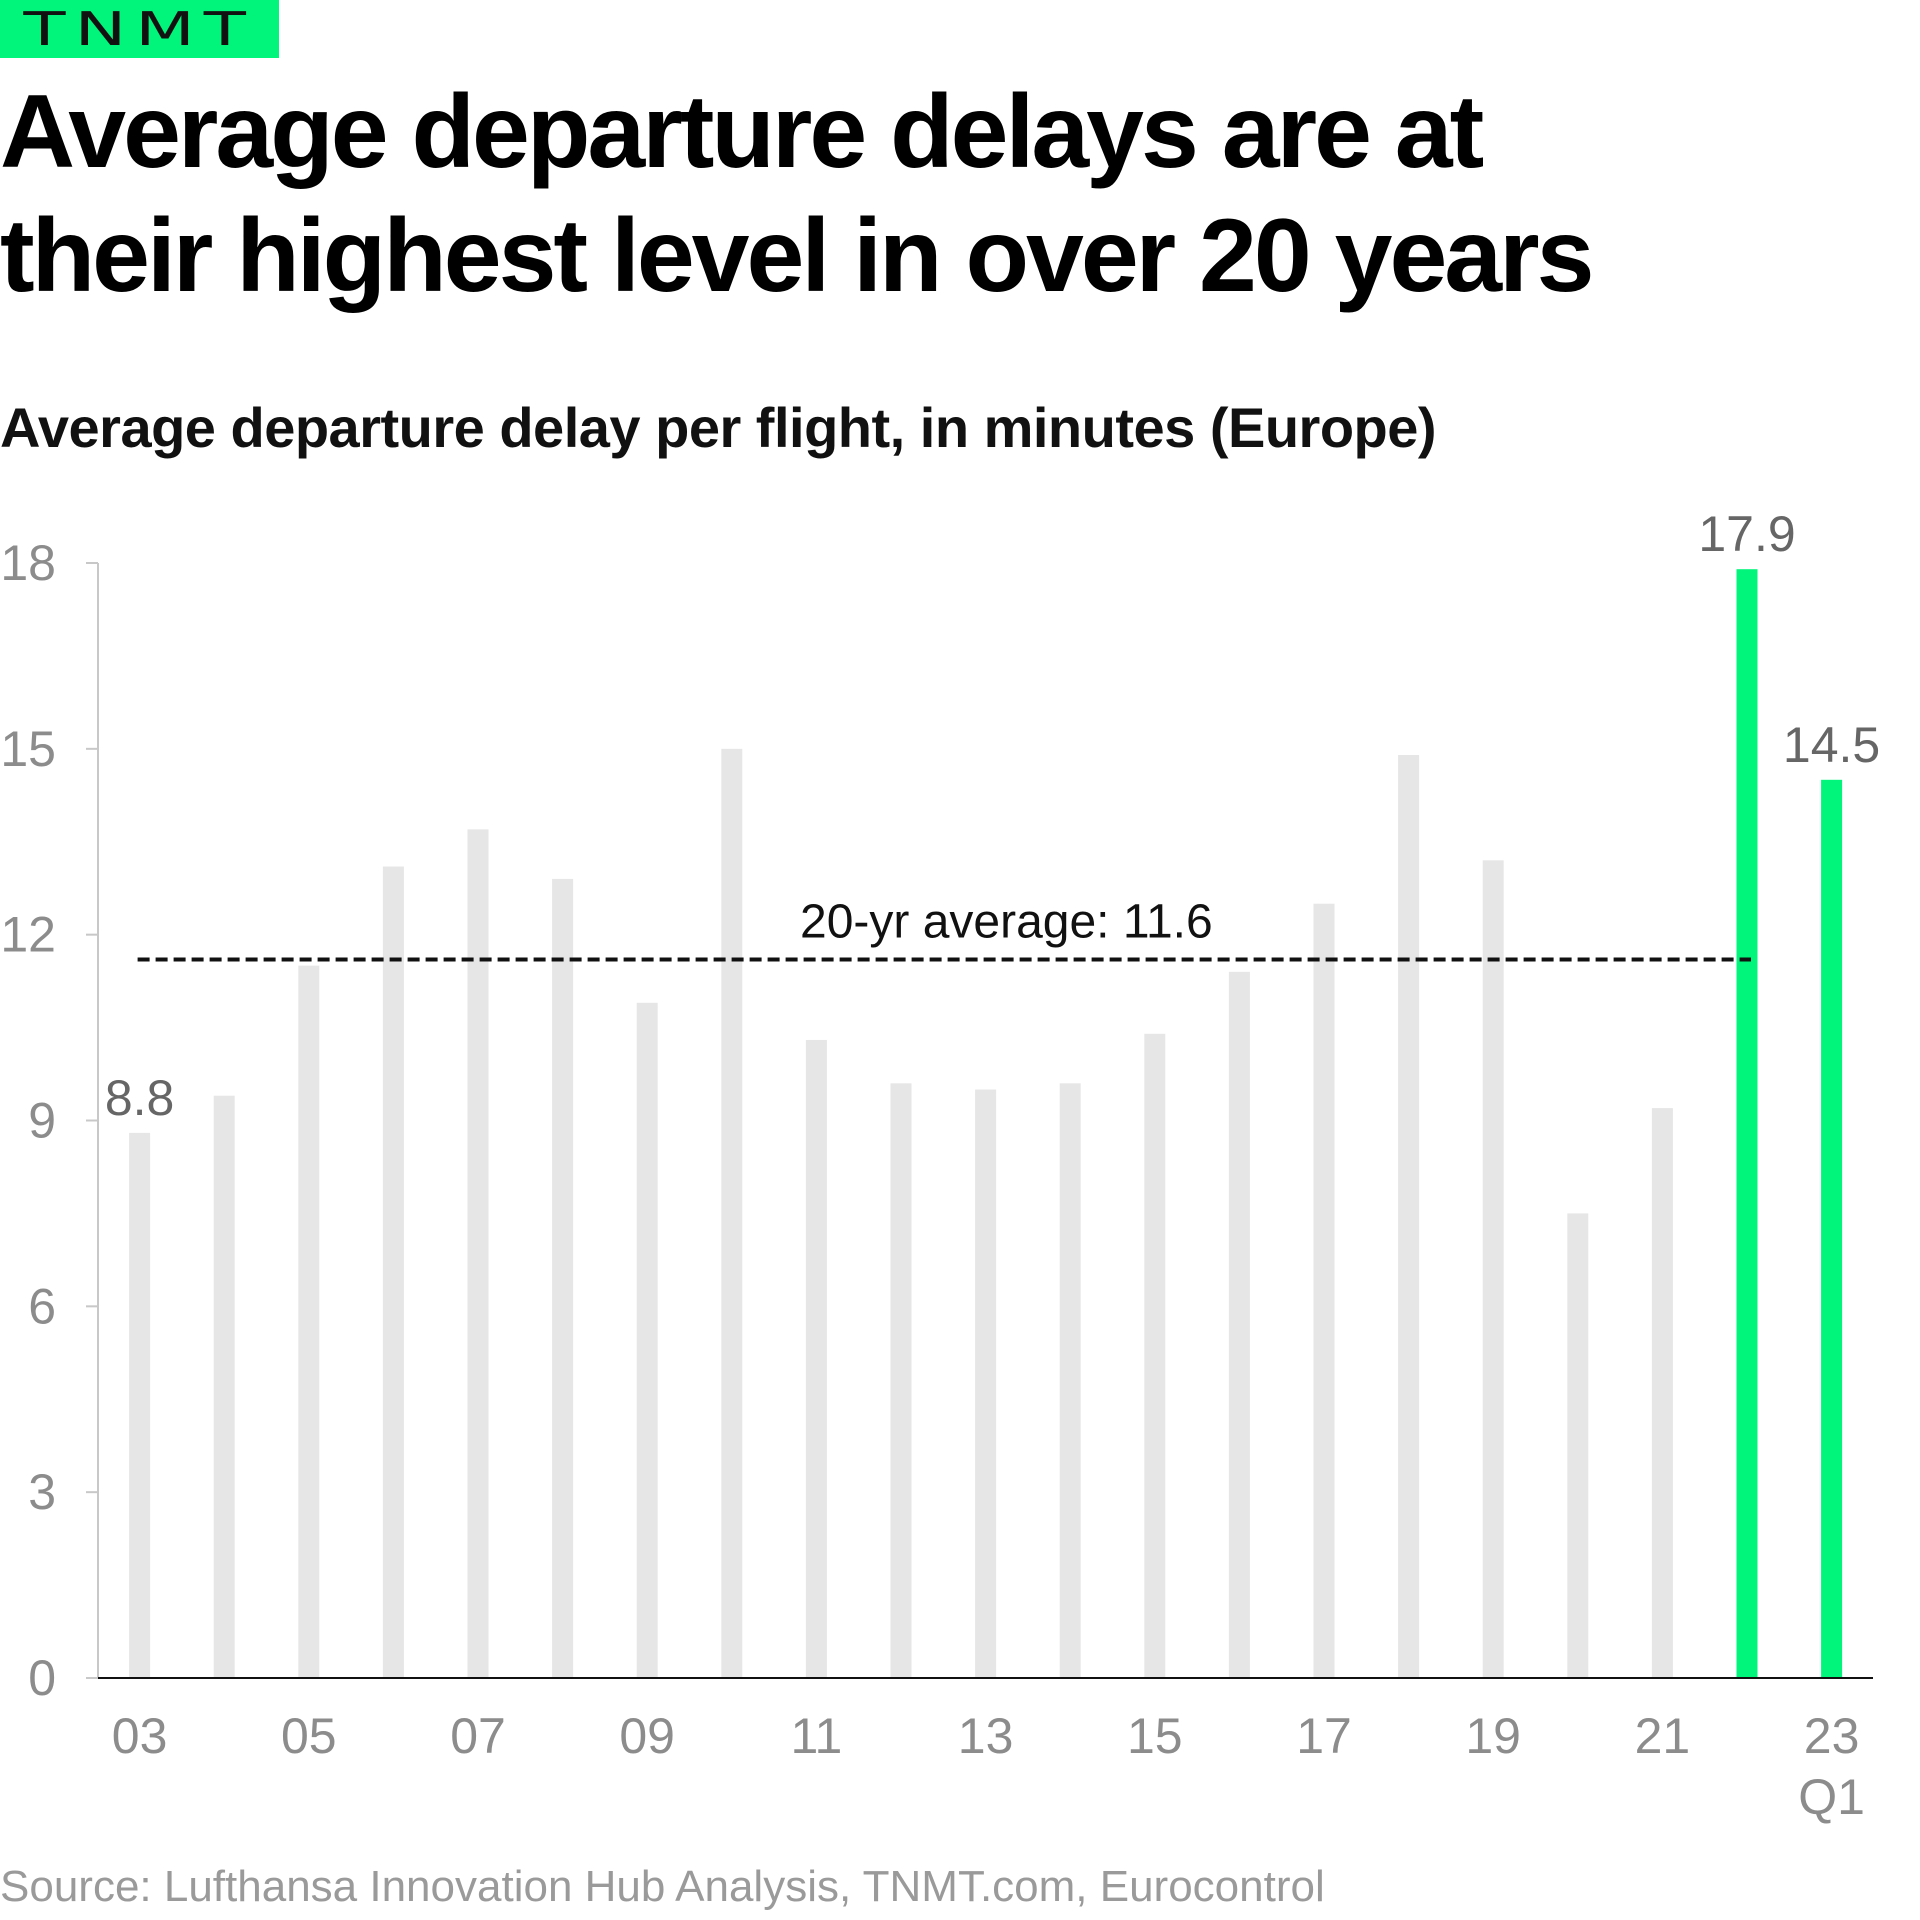 Image resolution: width=1920 pixels, height=1920 pixels. Describe the element at coordinates (140, 1736) in the screenshot. I see `x-tick-label: 03` at that location.